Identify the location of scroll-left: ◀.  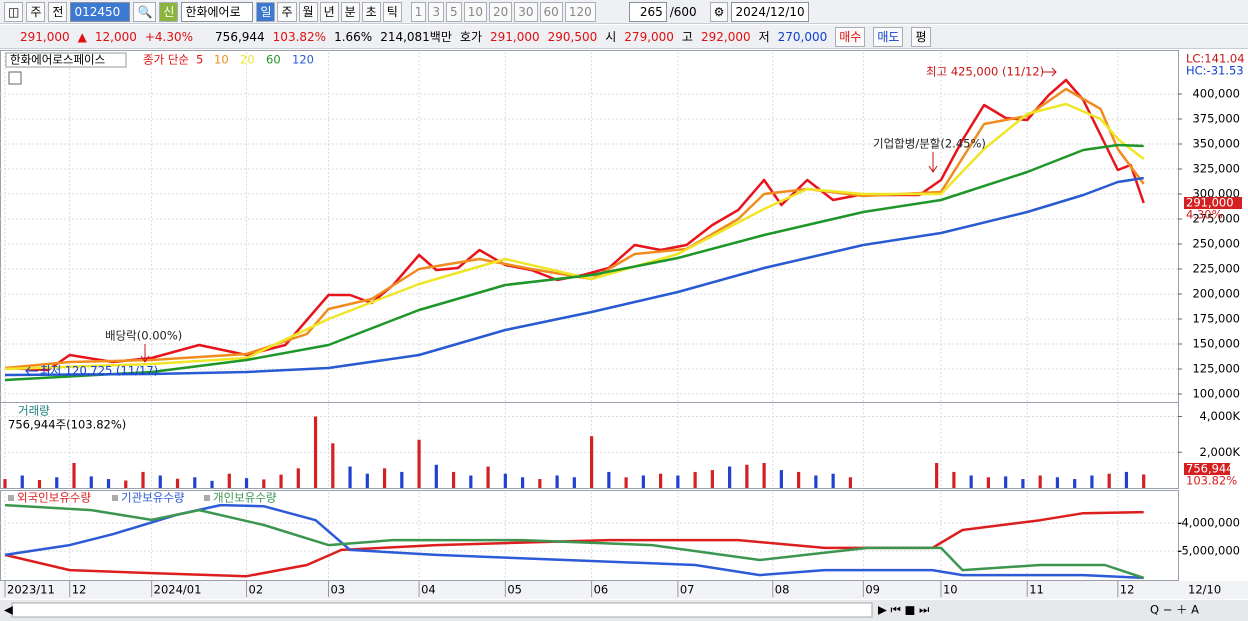
(8, 610).